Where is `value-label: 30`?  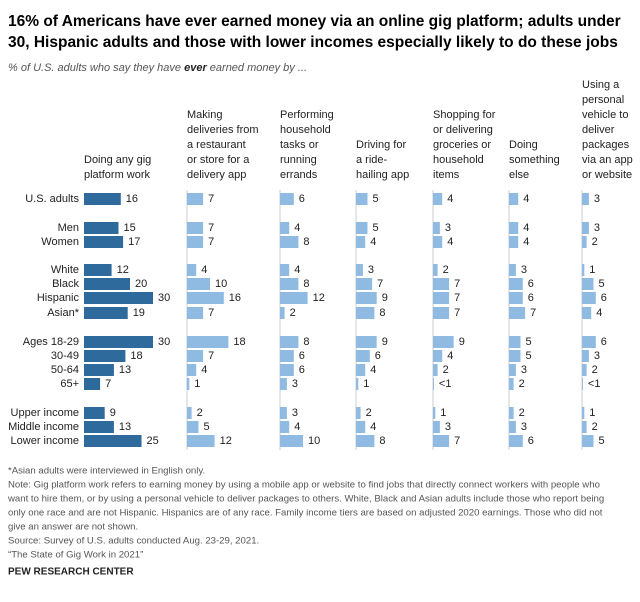
value-label: 30 is located at coordinates (164, 342).